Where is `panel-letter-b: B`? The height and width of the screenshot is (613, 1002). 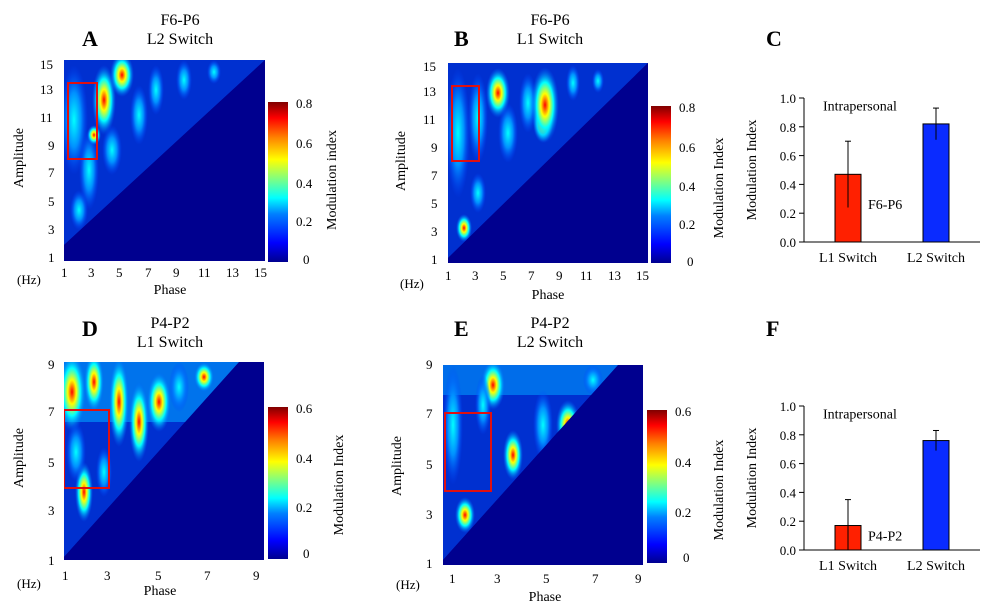
panel-letter-b: B is located at coordinates (461, 38).